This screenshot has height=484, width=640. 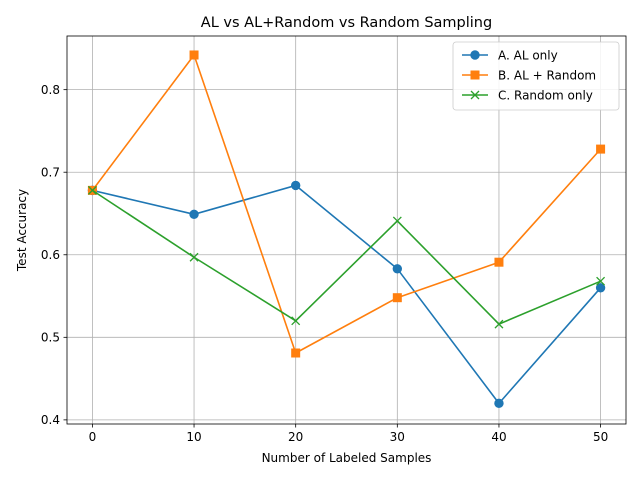 I want to click on legend-box, so click(x=536, y=76).